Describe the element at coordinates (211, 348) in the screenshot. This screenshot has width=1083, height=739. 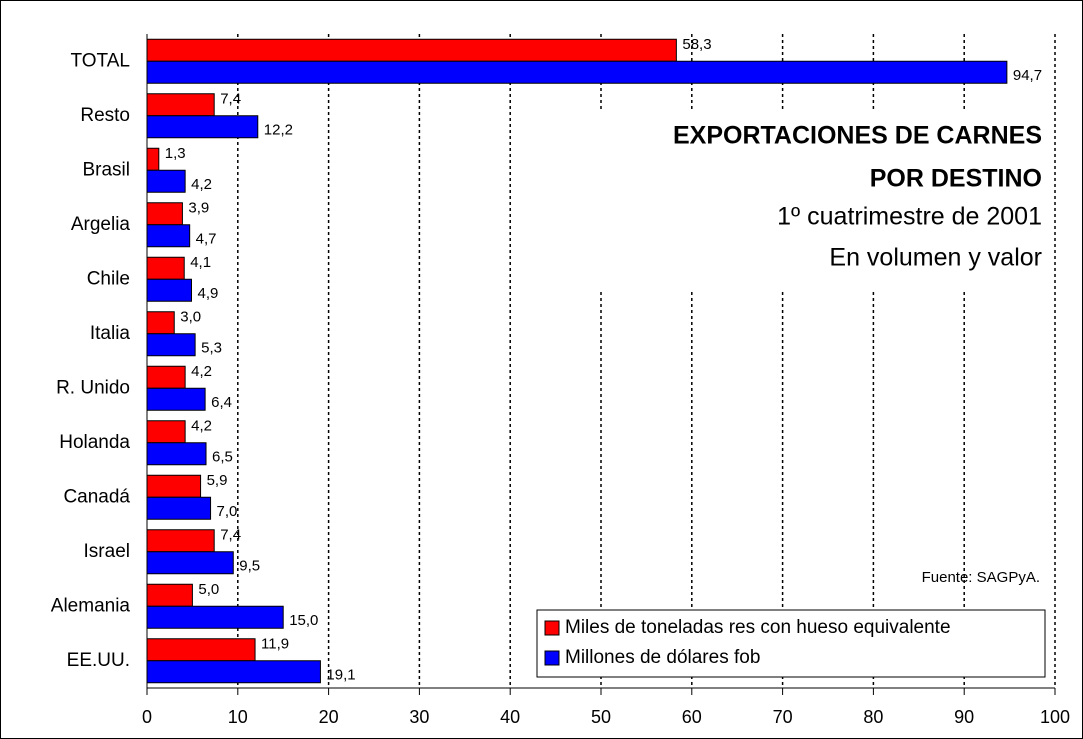
I see `value-label: 5,3` at that location.